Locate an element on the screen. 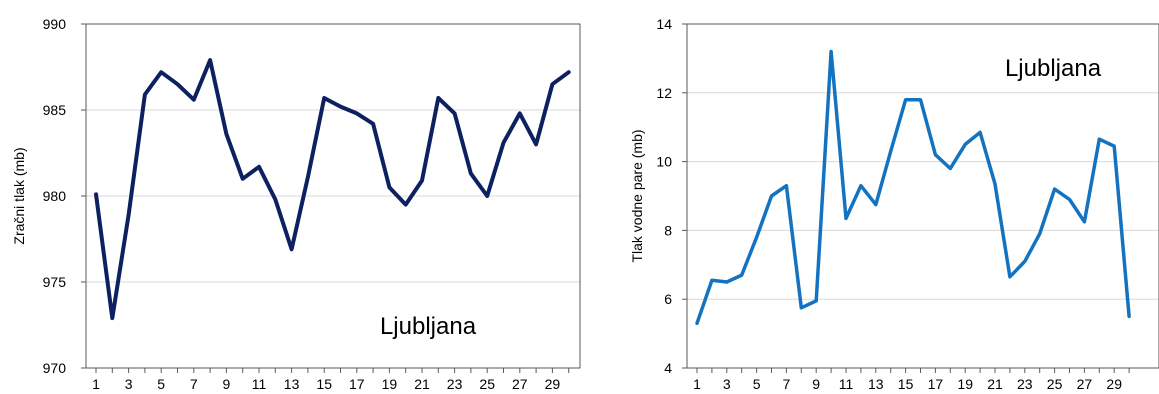  y-tick-label: 10 is located at coordinates (664, 162).